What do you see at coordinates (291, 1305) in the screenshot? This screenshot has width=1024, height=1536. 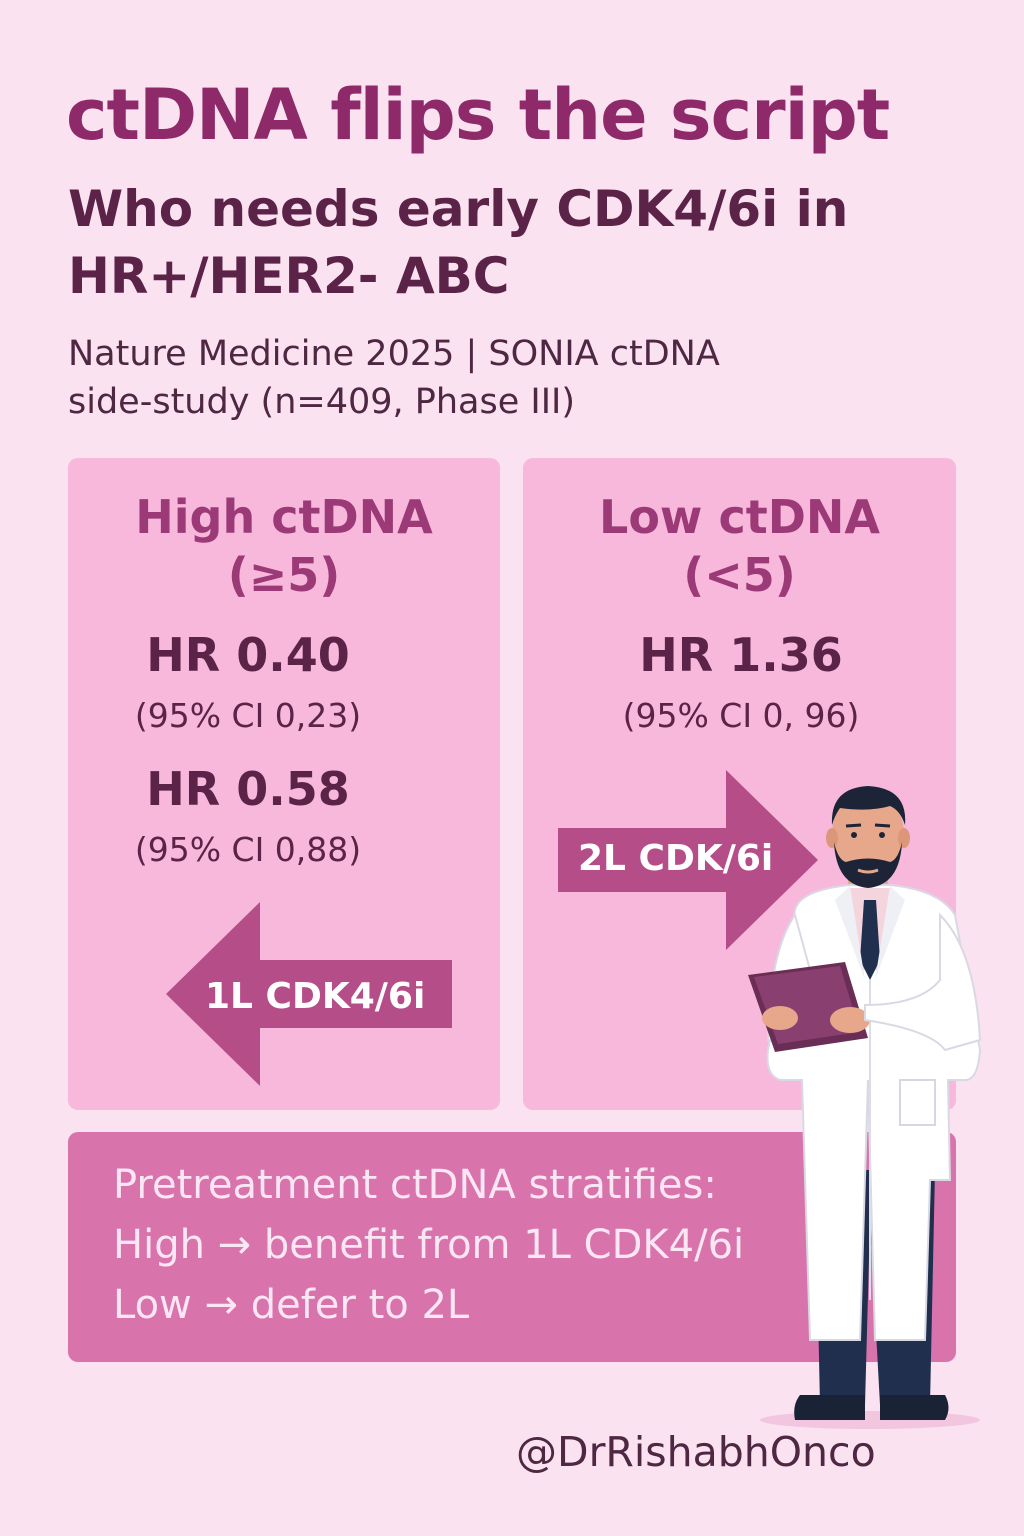 I see `summary-line-3: Low → defer to 2L` at bounding box center [291, 1305].